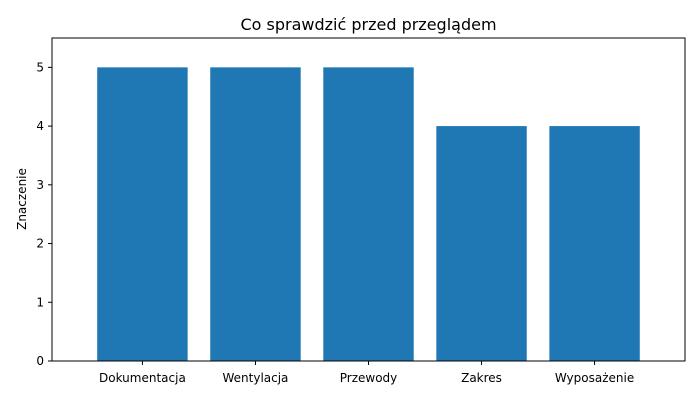 This screenshot has width=700, height=400. I want to click on x-tick-label: Wentylacja, so click(255, 378).